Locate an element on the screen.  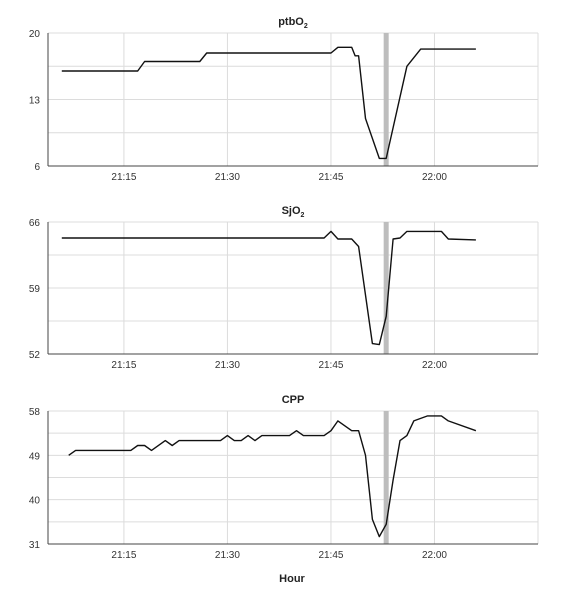
y-tick-label: 6 is located at coordinates (37, 167).